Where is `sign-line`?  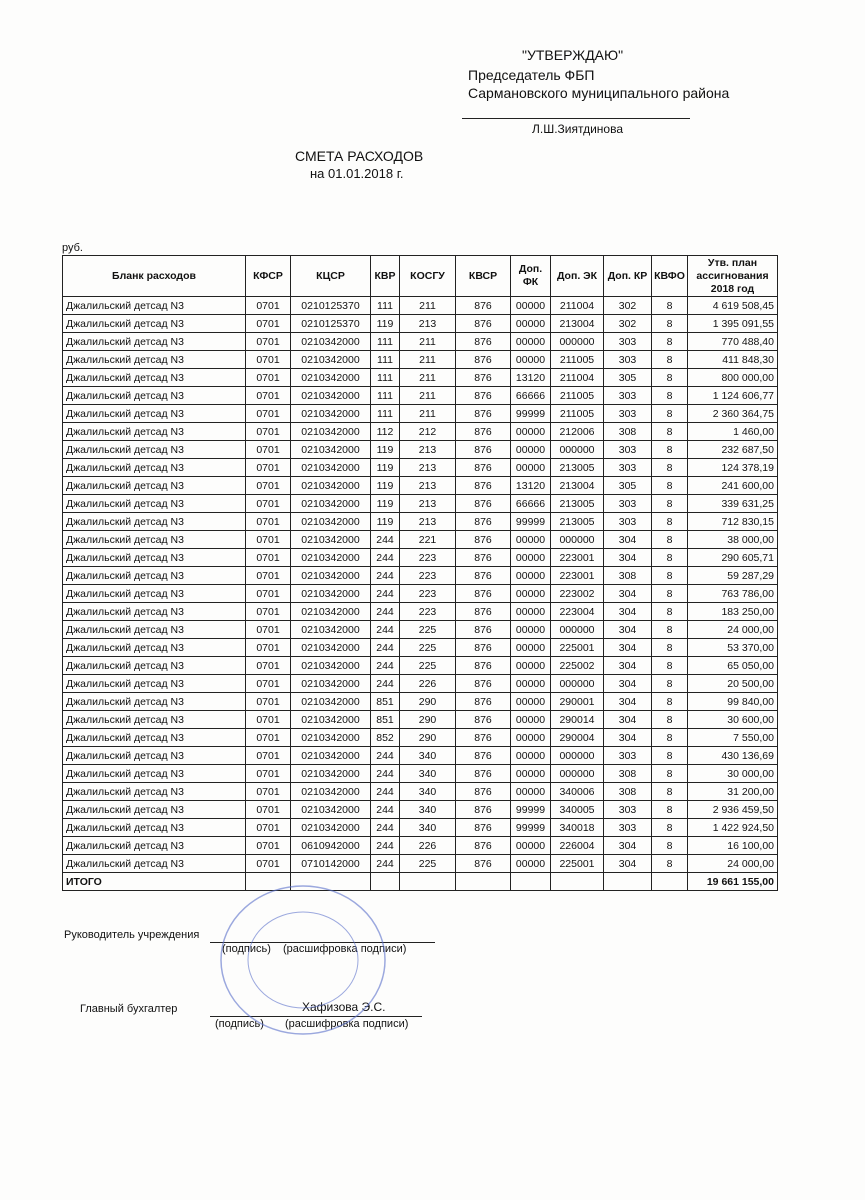 sign-line is located at coordinates (316, 1016).